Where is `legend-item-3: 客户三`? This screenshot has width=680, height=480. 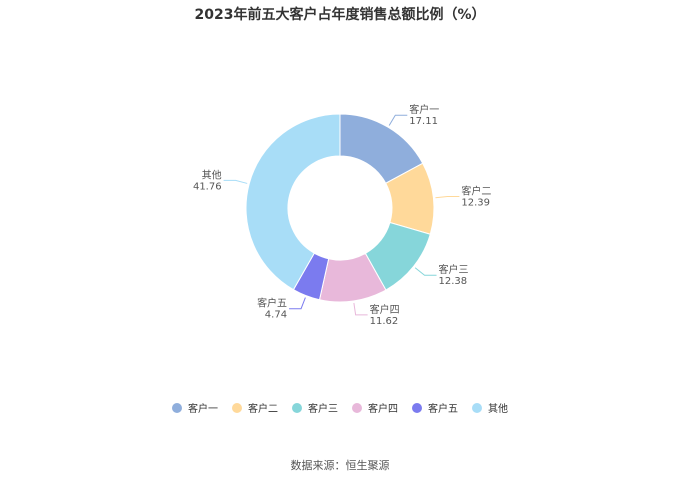
legend-item-3: 客户三 is located at coordinates (315, 407).